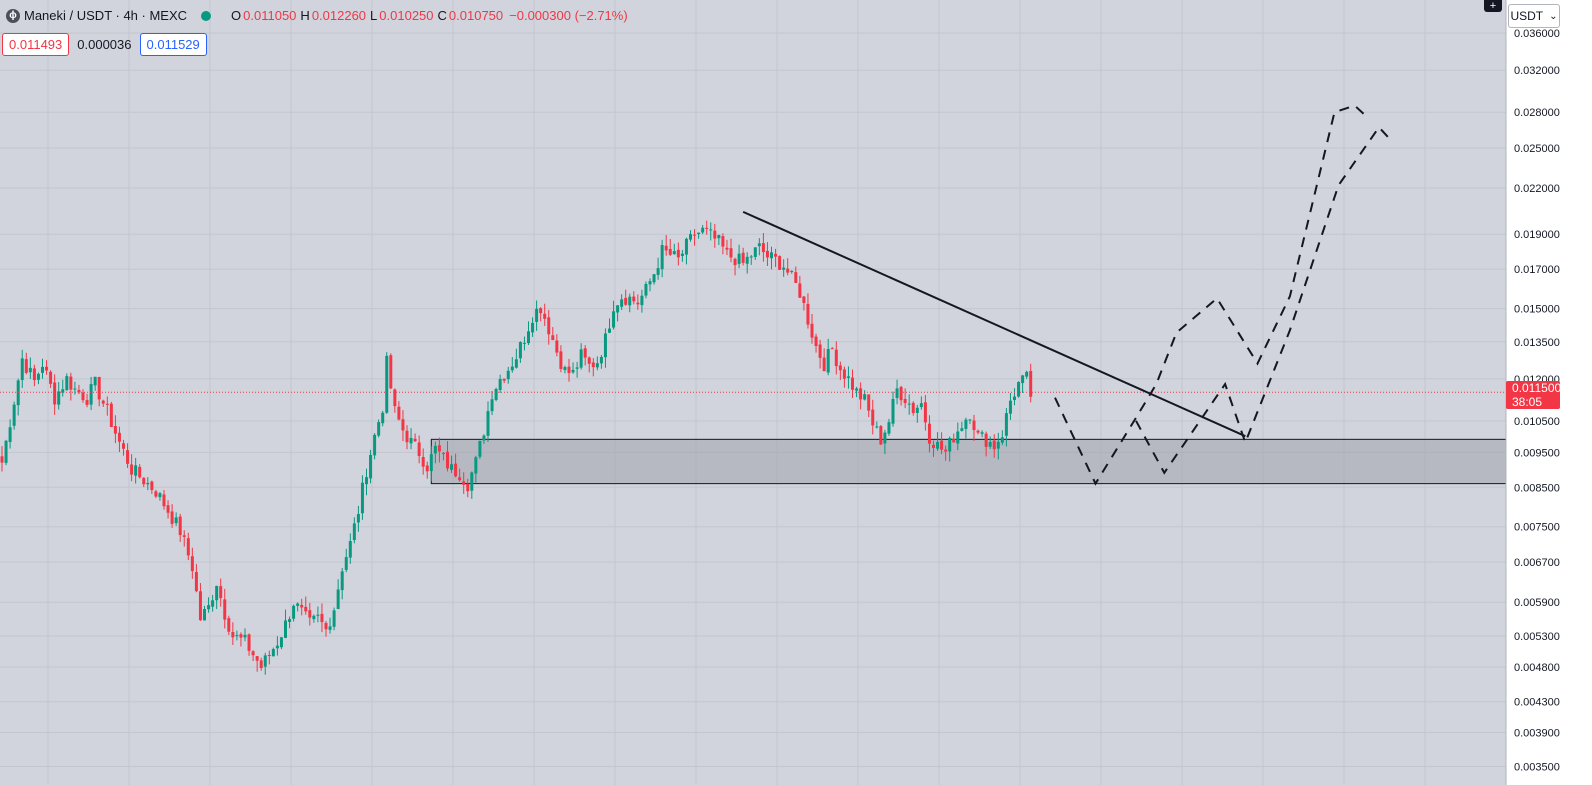 The image size is (1592, 785). I want to click on trade-prices: 0.011493 0.000036 0.011529, so click(104, 44).